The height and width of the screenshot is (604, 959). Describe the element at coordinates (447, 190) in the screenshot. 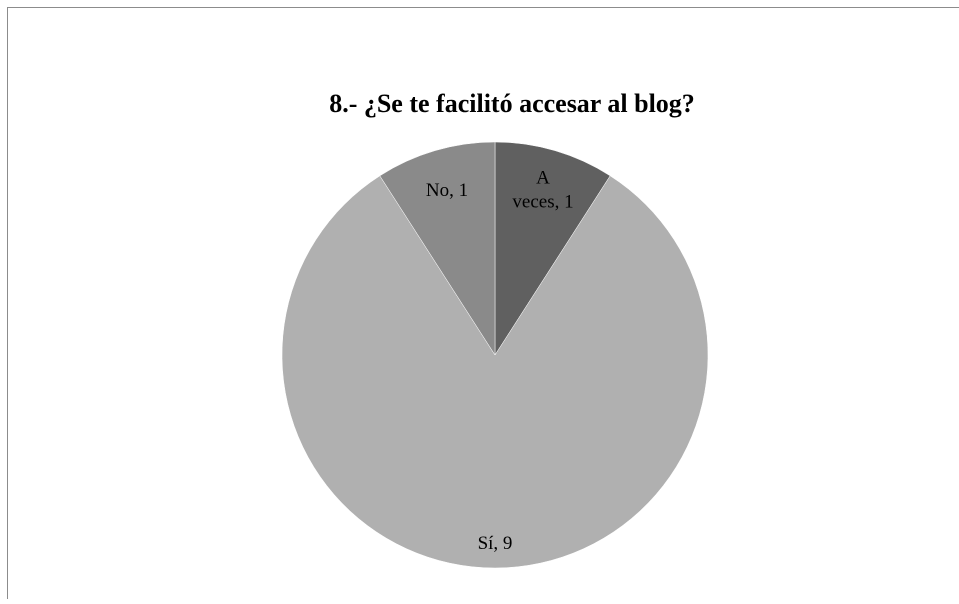

I see `data-label: No, 1` at that location.